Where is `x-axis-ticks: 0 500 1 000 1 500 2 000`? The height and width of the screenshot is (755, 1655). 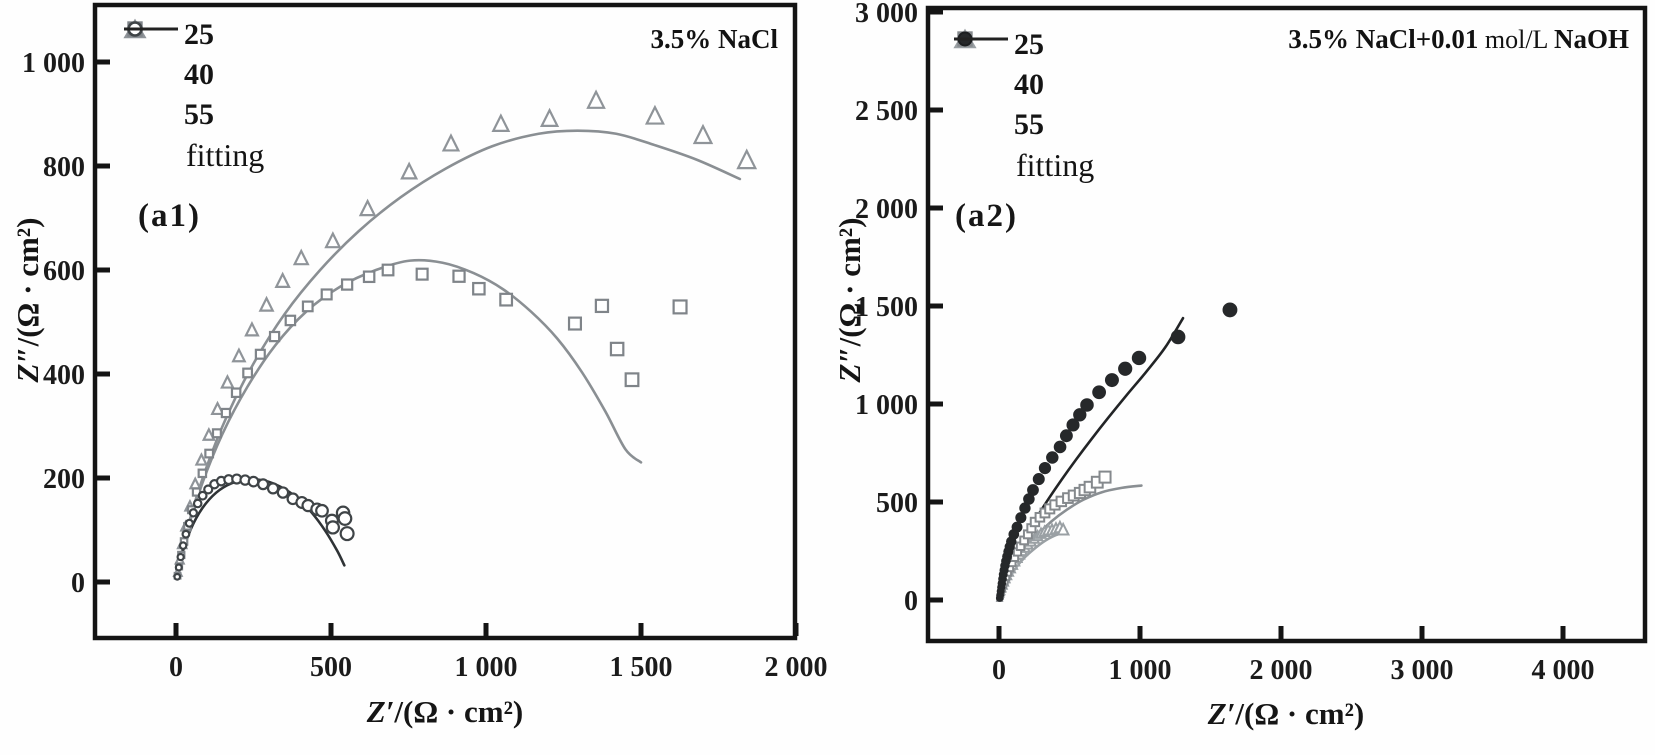
x-axis-ticks: 0 500 1 000 1 500 2 000 is located at coordinates (498, 653).